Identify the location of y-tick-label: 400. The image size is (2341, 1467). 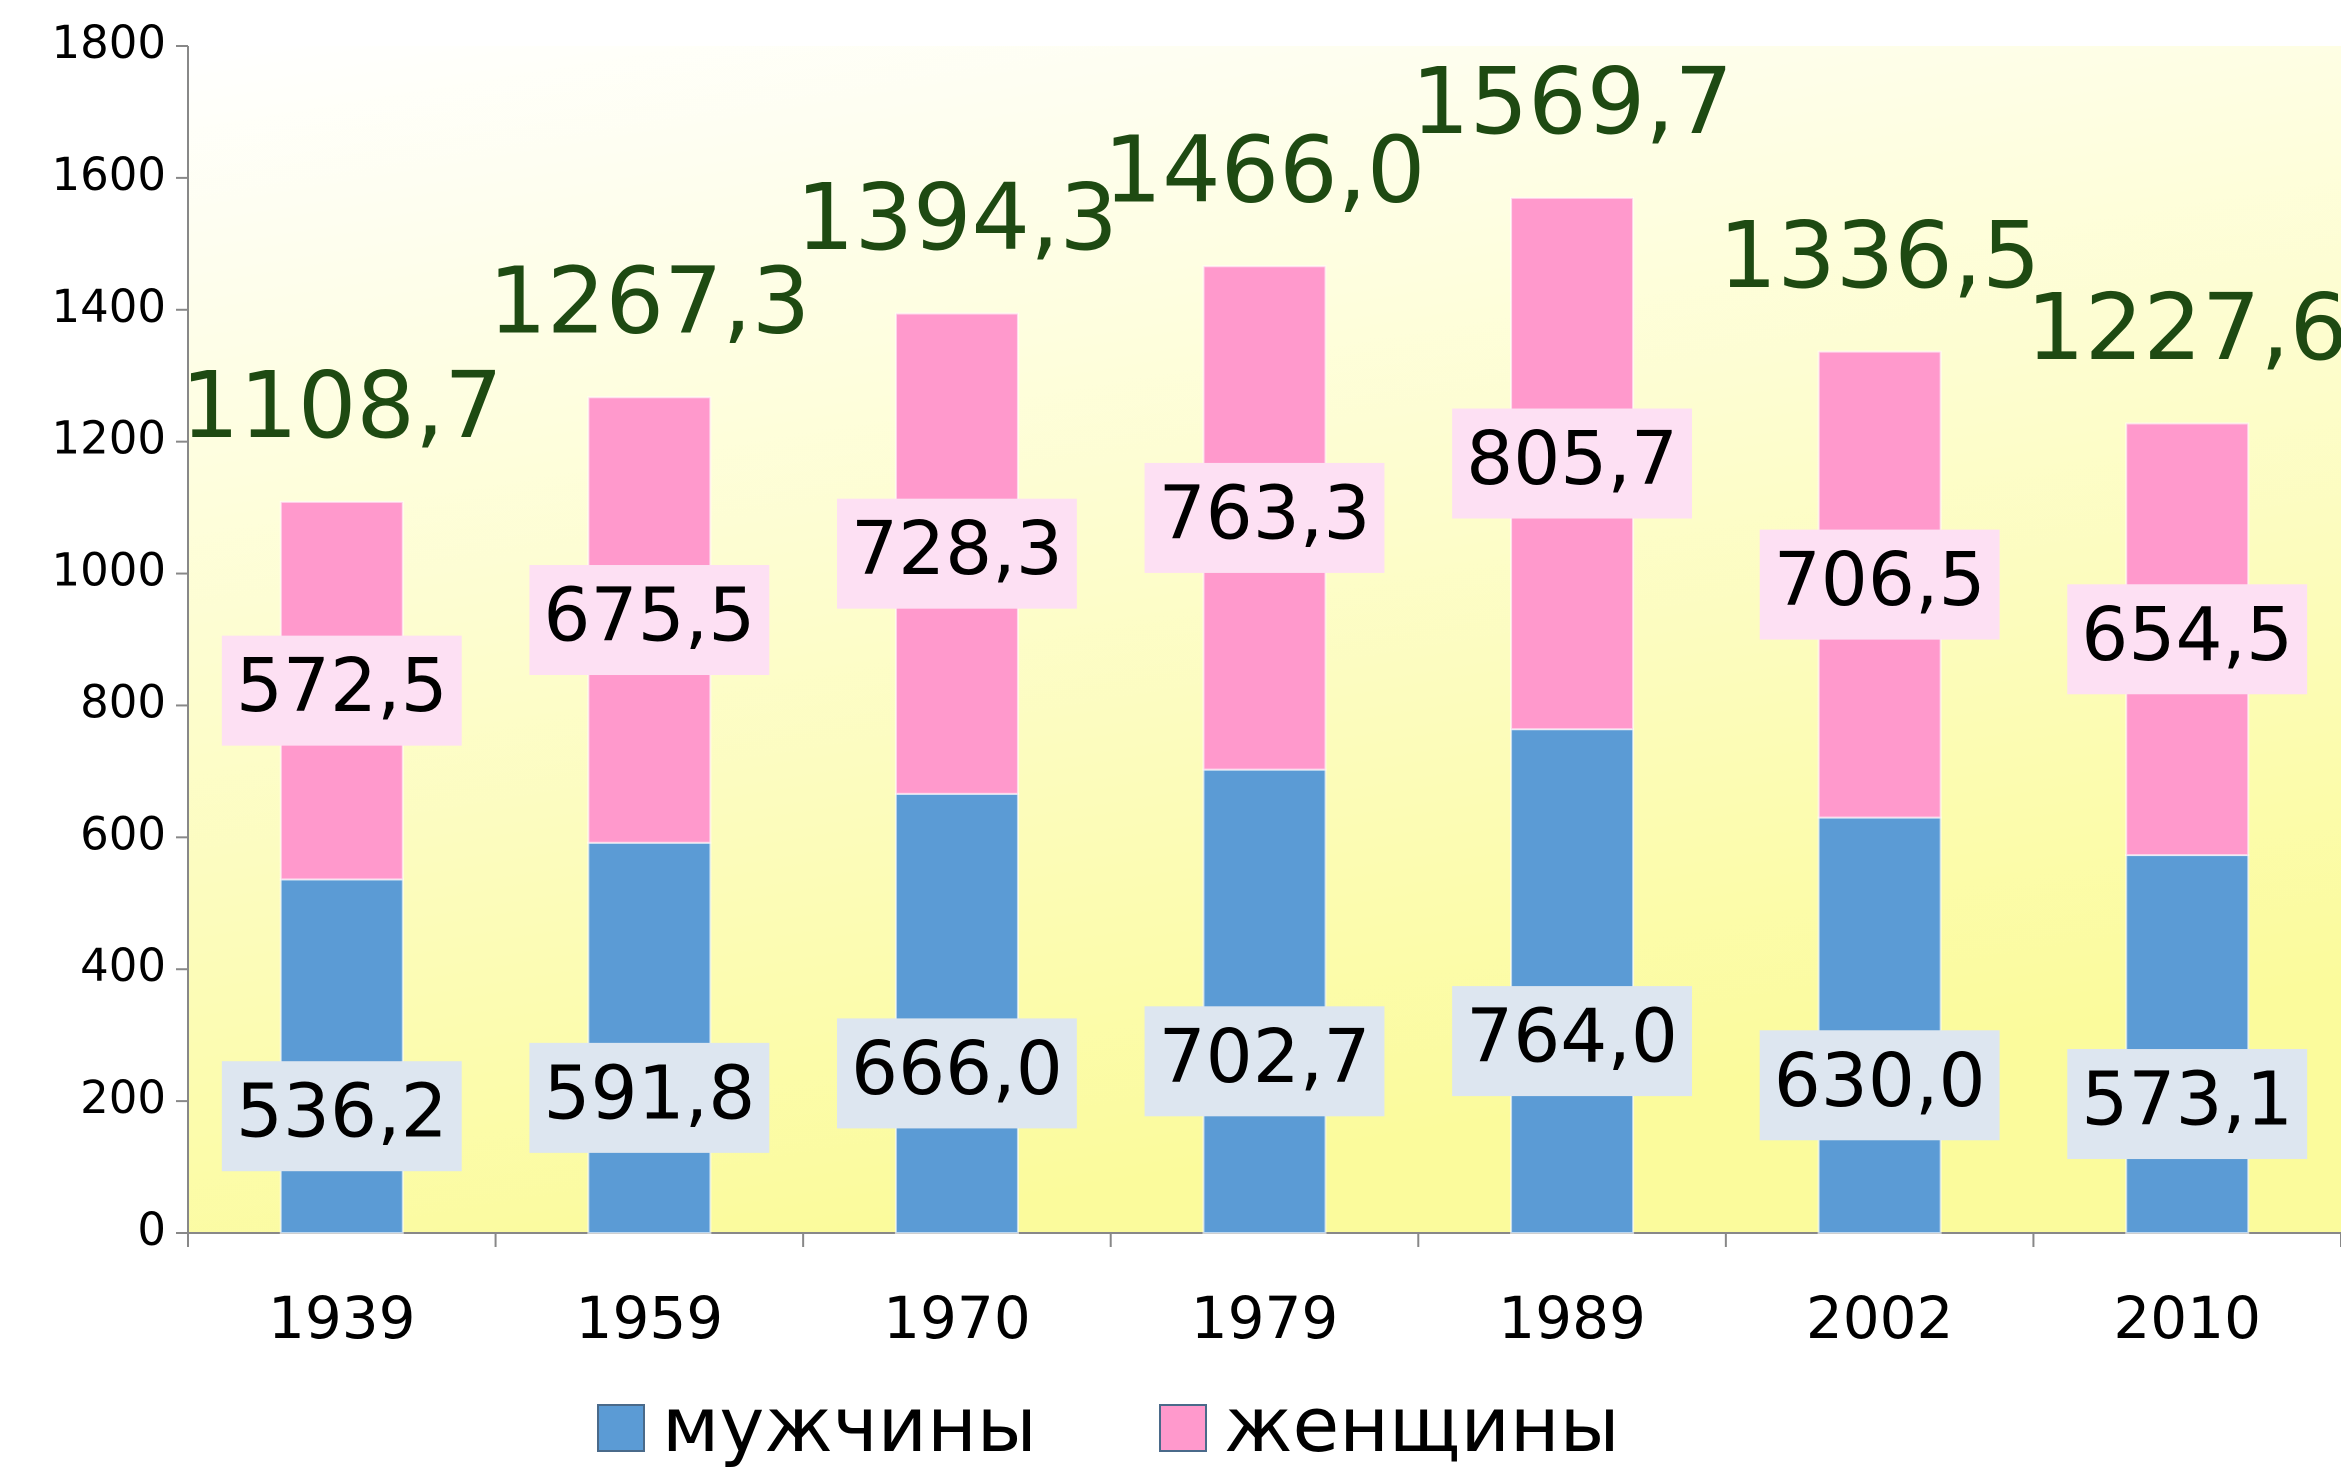
(123, 965).